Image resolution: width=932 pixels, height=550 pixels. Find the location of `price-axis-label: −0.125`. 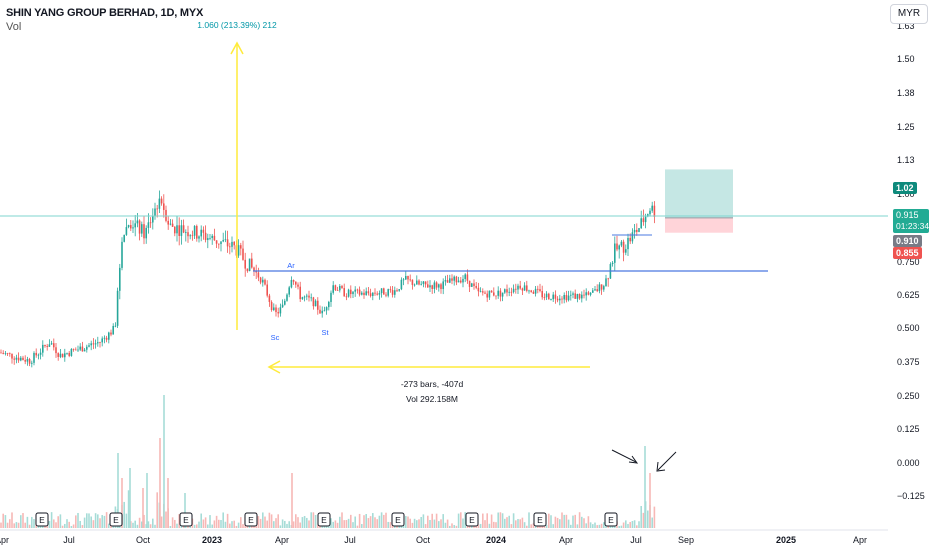

price-axis-label: −0.125 is located at coordinates (911, 496).